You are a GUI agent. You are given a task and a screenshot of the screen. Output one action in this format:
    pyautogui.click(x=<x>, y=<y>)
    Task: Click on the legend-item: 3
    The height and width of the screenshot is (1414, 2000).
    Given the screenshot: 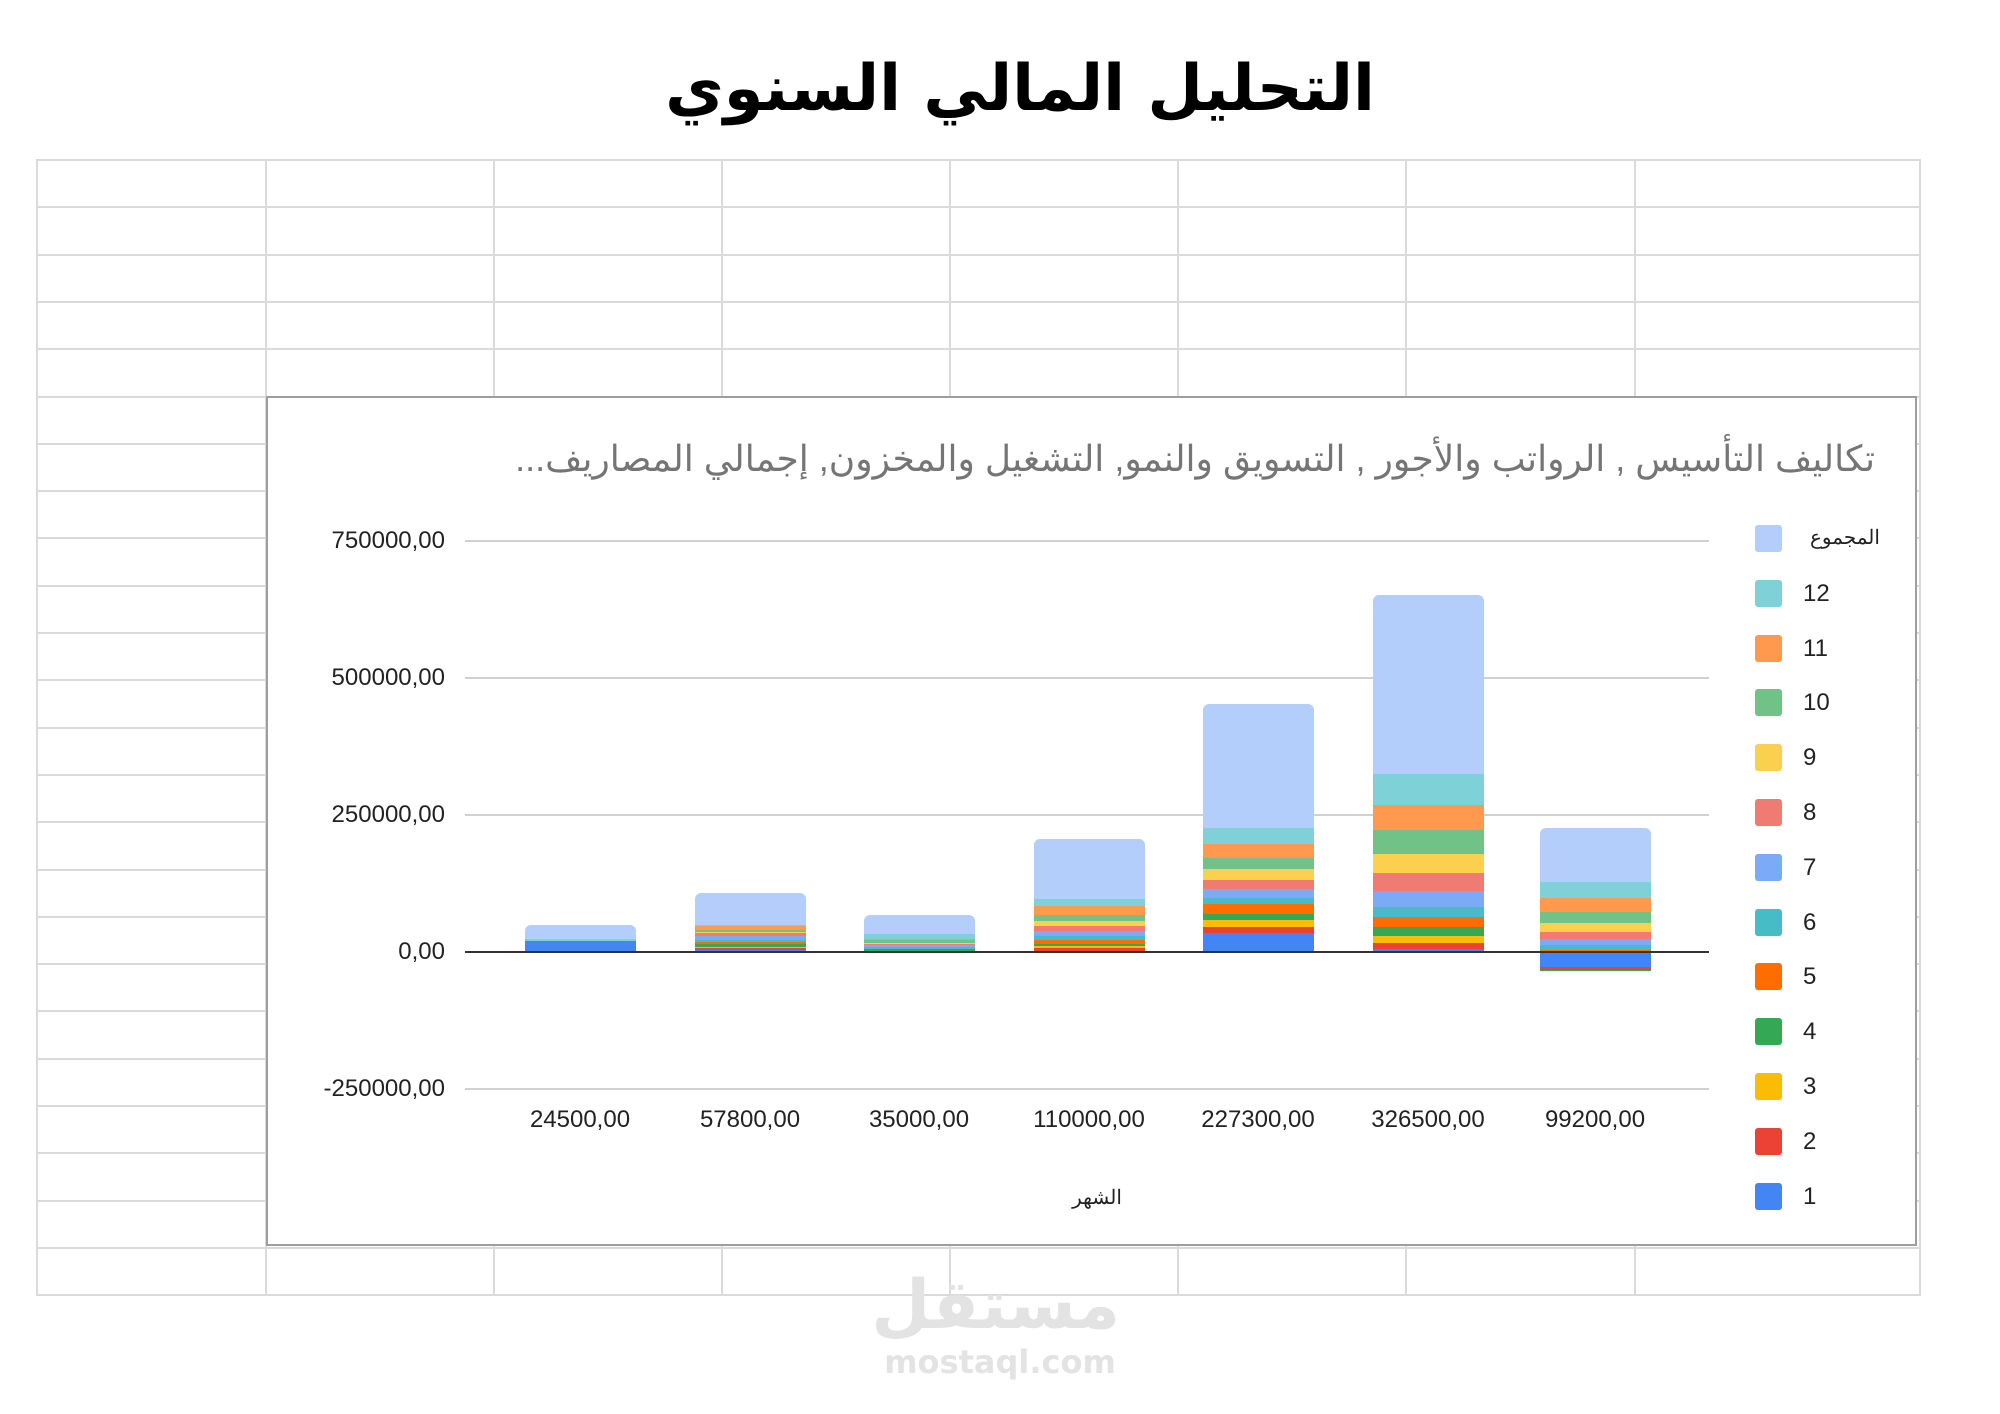 What is the action you would take?
    pyautogui.click(x=1835, y=1087)
    